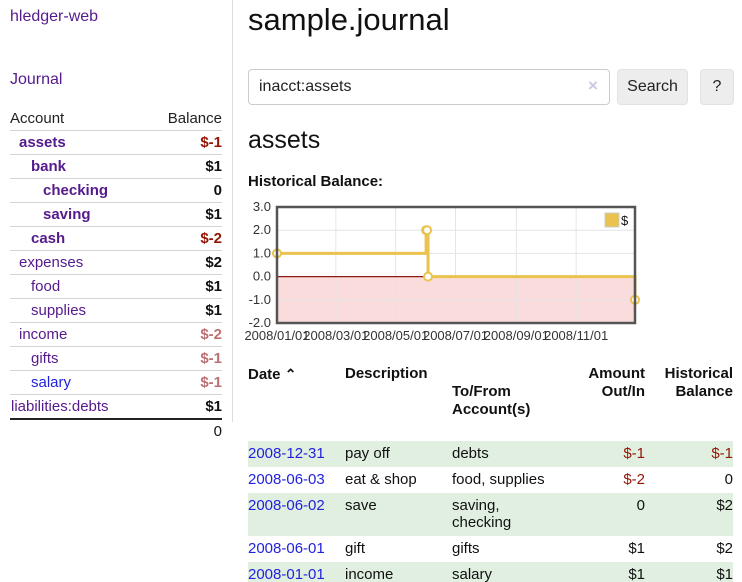  I want to click on accounts-cell: saving, checking, so click(482, 514).